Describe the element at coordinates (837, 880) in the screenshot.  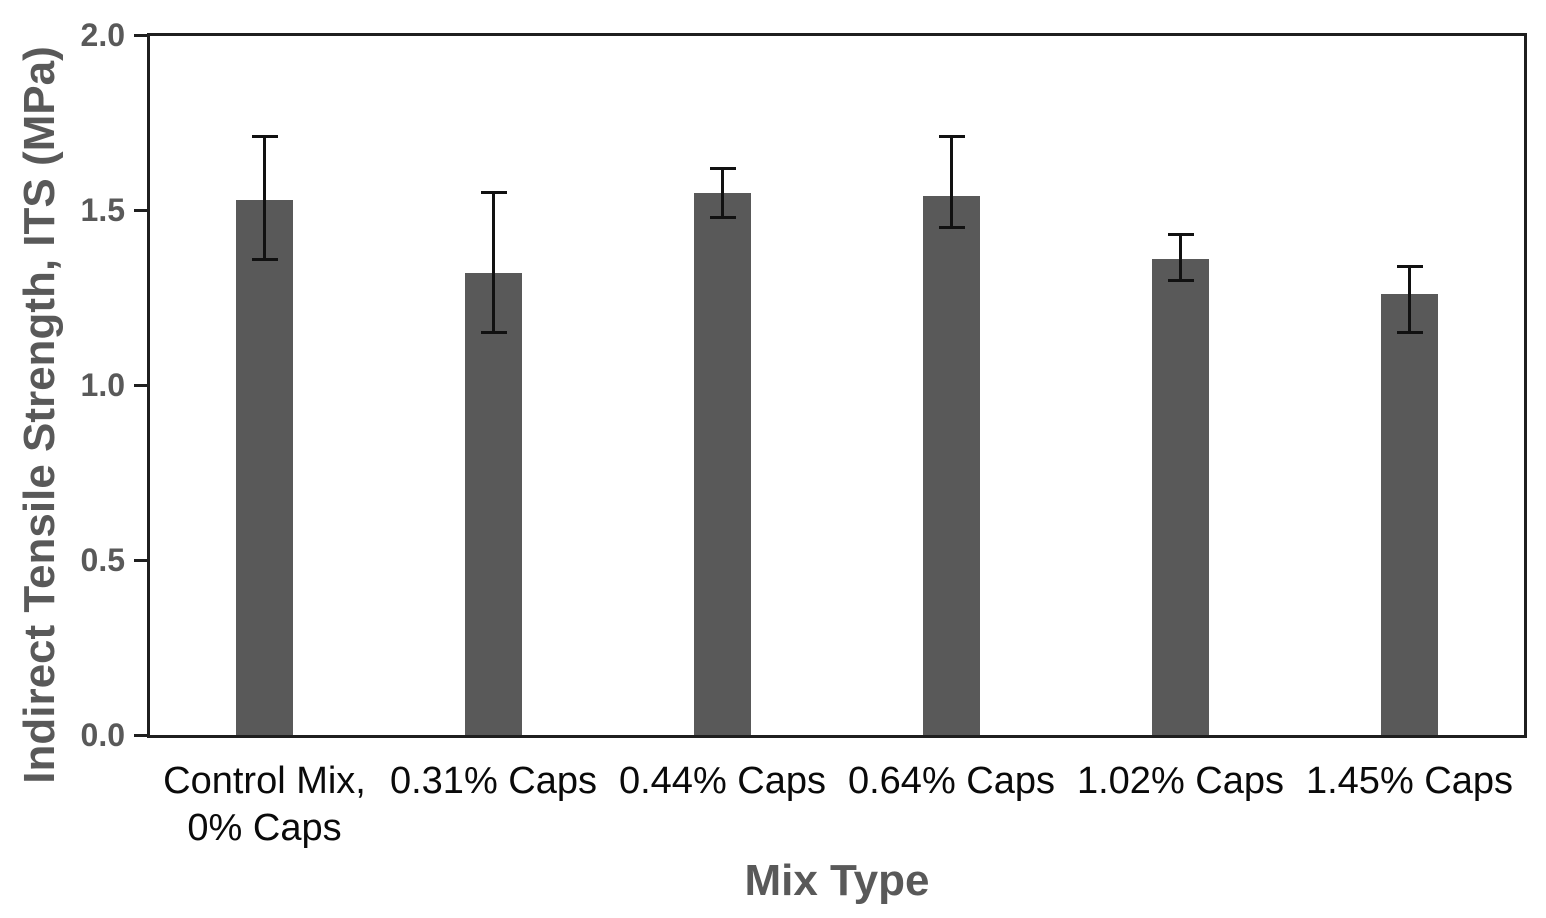
I see `x-axis-title: Mix Type` at that location.